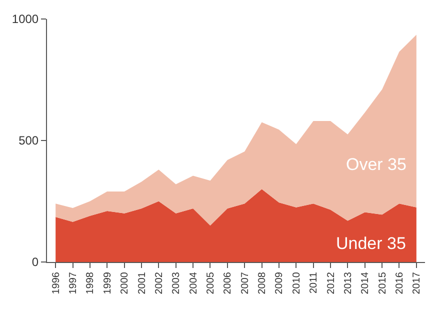 Image resolution: width=445 pixels, height=310 pixels. Describe the element at coordinates (400, 283) in the screenshot. I see `x-tick-label: 2016` at that location.